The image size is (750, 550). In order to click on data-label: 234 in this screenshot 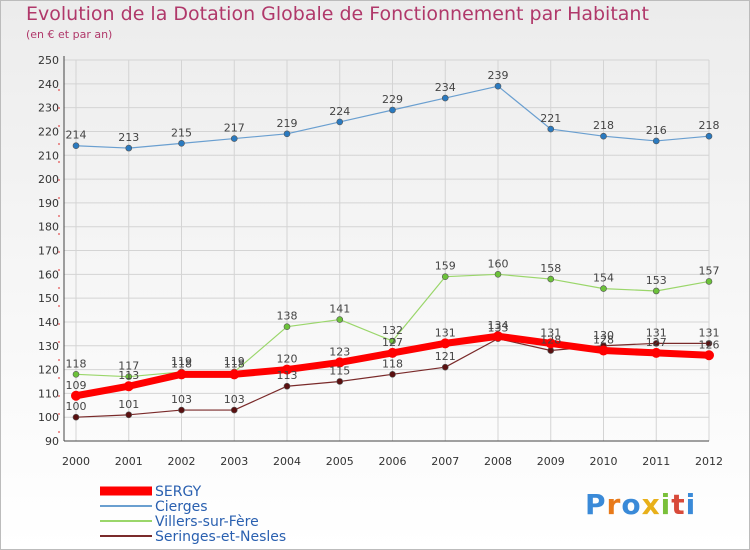, I will do `click(445, 87)`.